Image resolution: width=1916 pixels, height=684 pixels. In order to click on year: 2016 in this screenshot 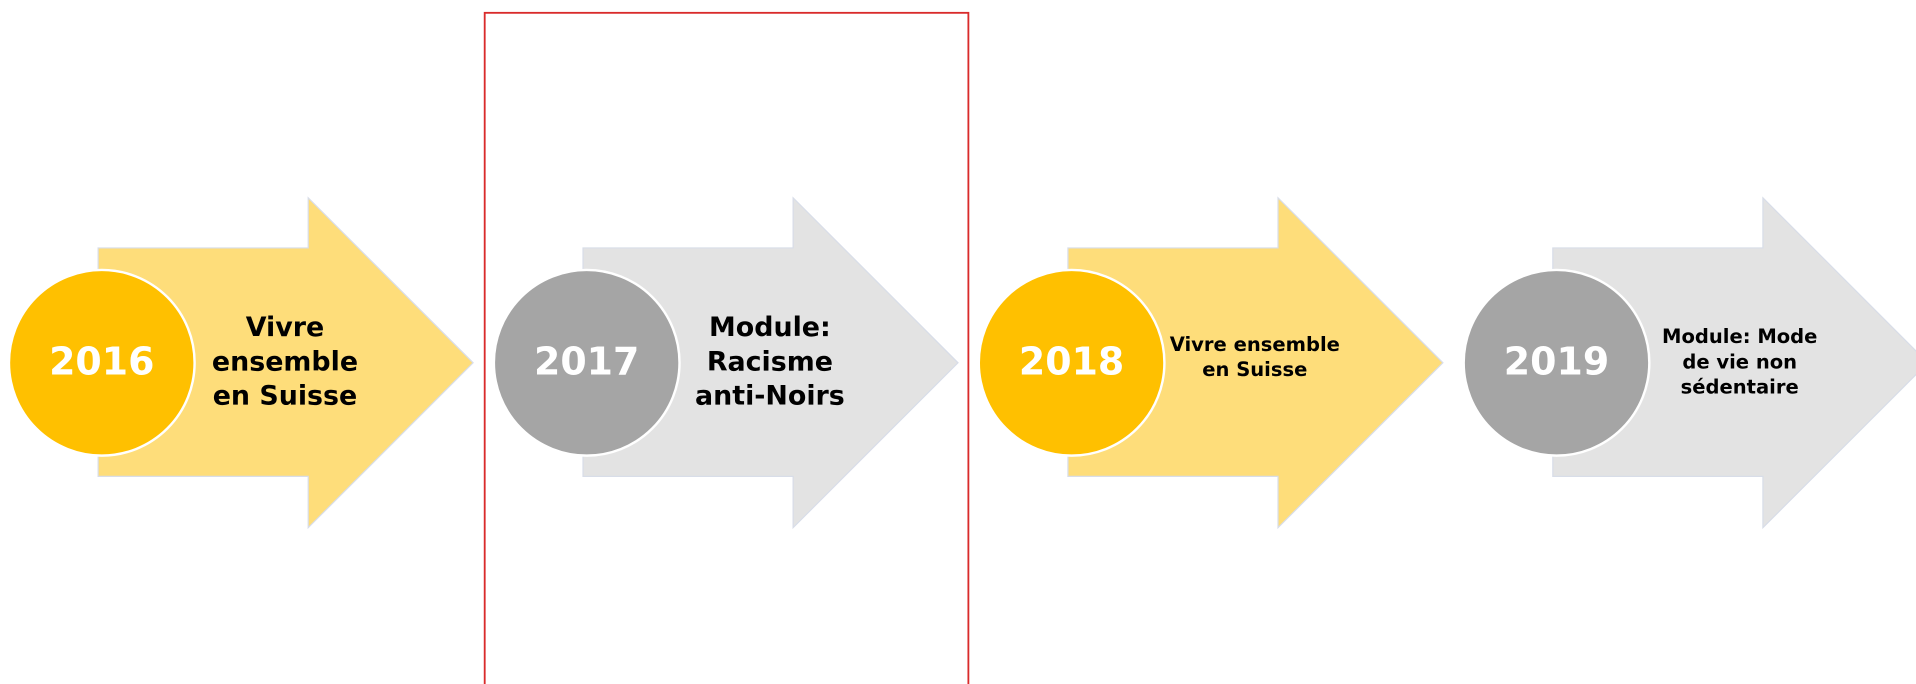, I will do `click(101, 361)`.